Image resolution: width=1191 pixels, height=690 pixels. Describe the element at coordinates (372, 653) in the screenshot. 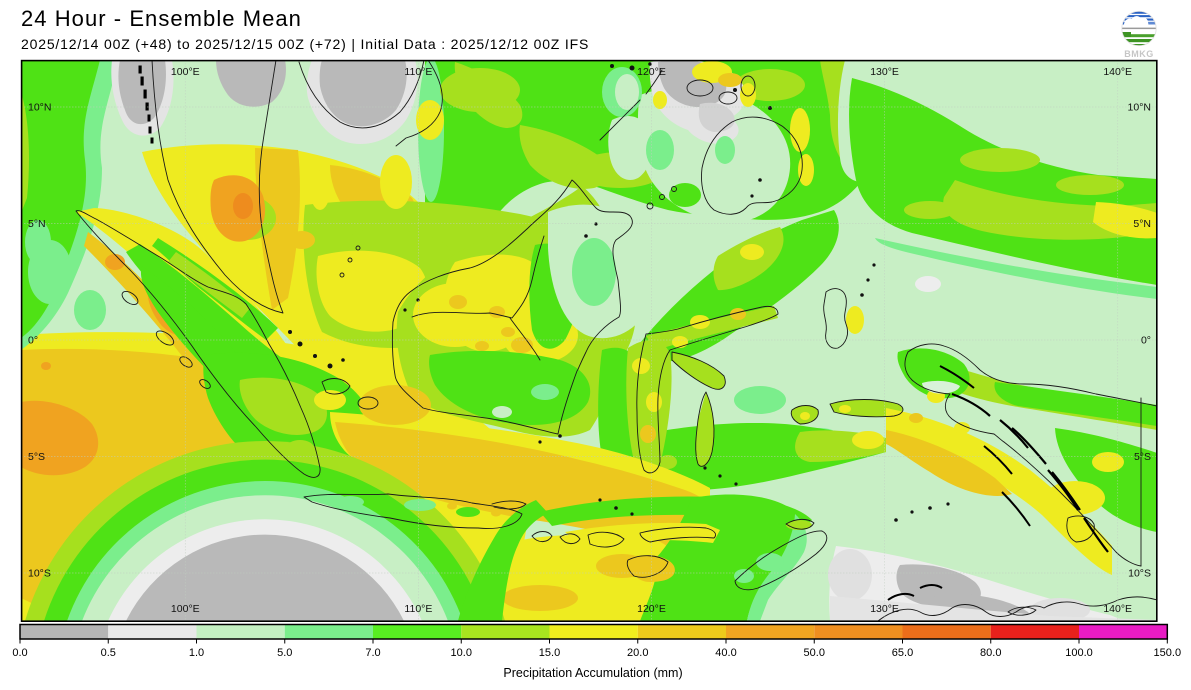

I see `svg-text: 7.0` at that location.